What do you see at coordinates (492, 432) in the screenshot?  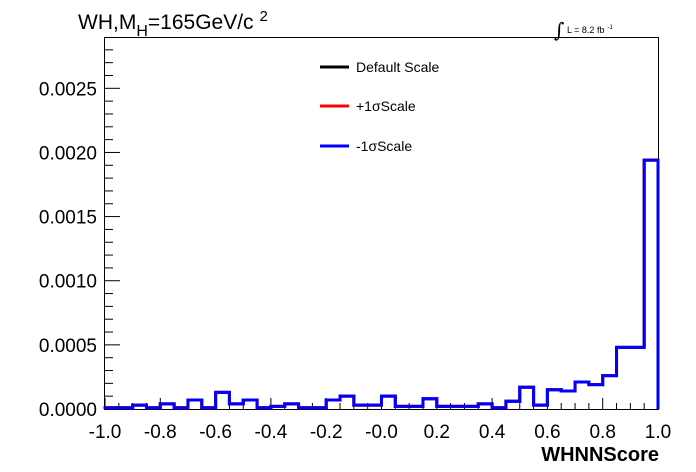 I see `x-tick-label: 0.4` at bounding box center [492, 432].